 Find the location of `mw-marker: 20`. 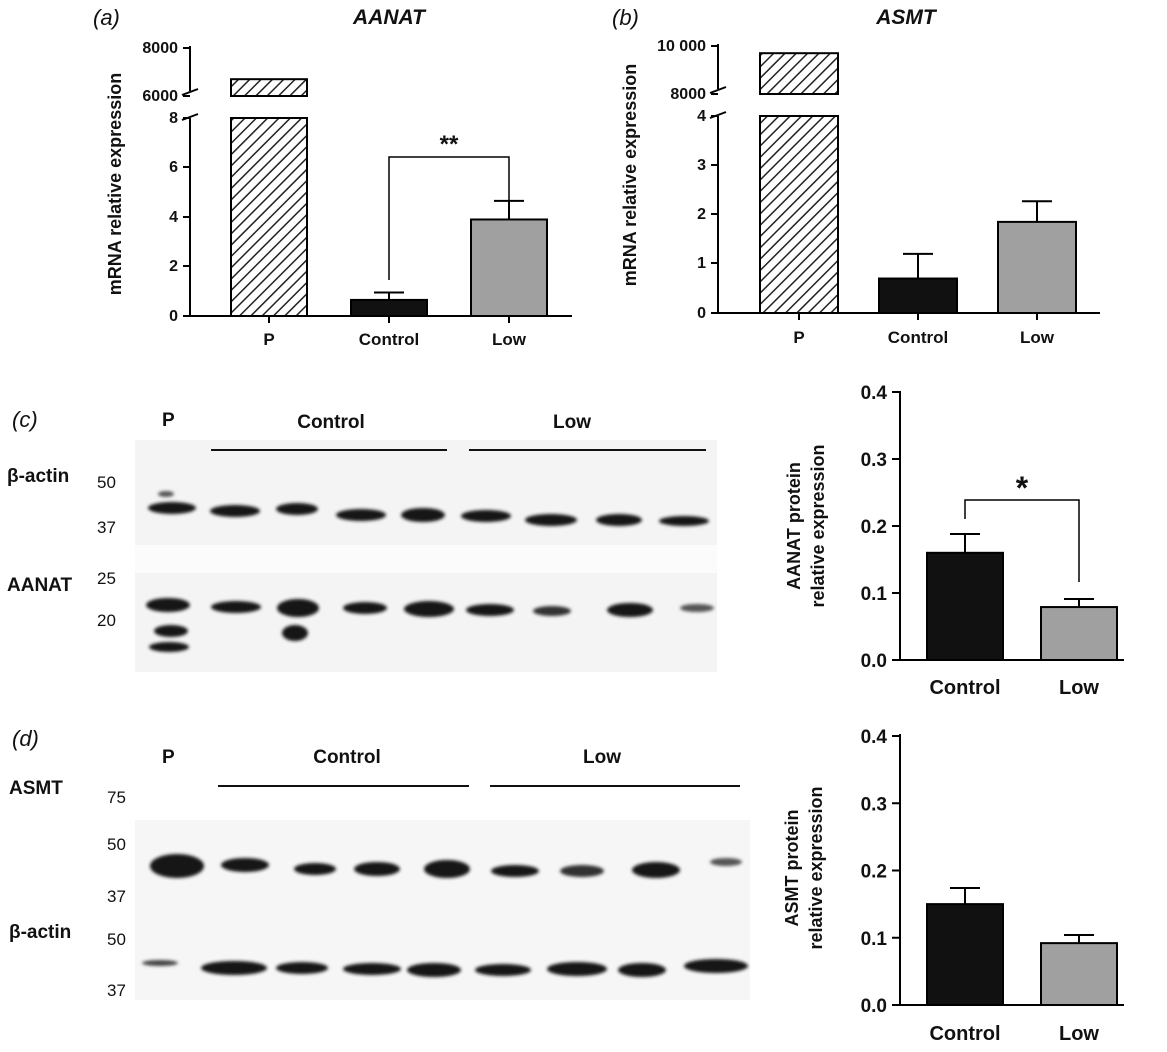

mw-marker: 20 is located at coordinates (106, 620).